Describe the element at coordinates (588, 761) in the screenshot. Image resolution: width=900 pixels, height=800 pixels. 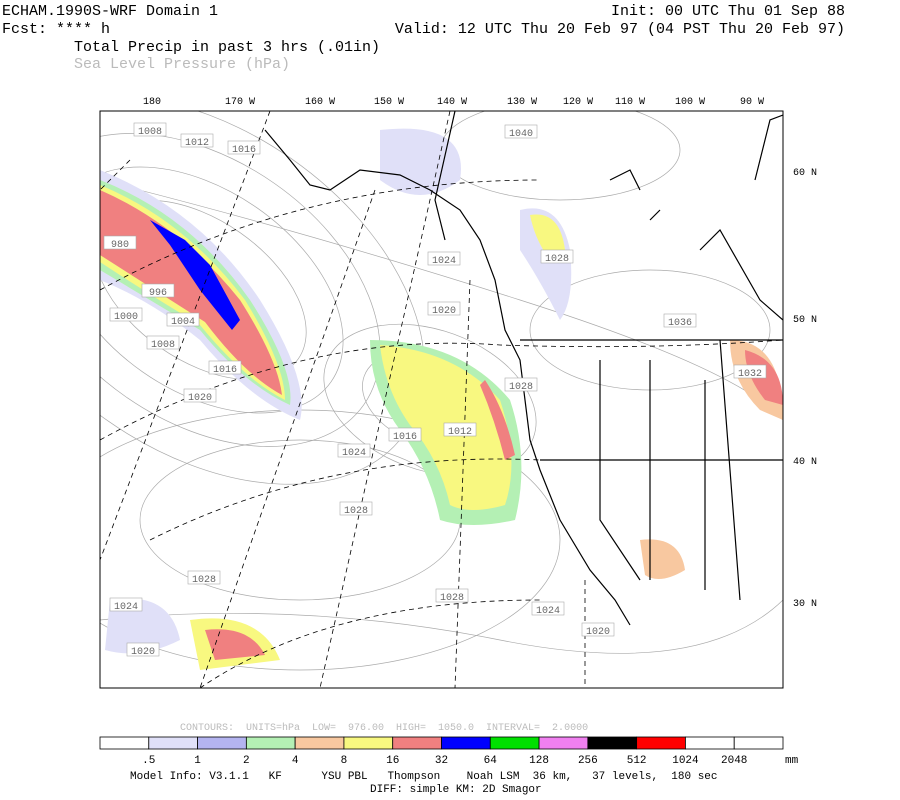
I see `colorbar-label: 256` at that location.